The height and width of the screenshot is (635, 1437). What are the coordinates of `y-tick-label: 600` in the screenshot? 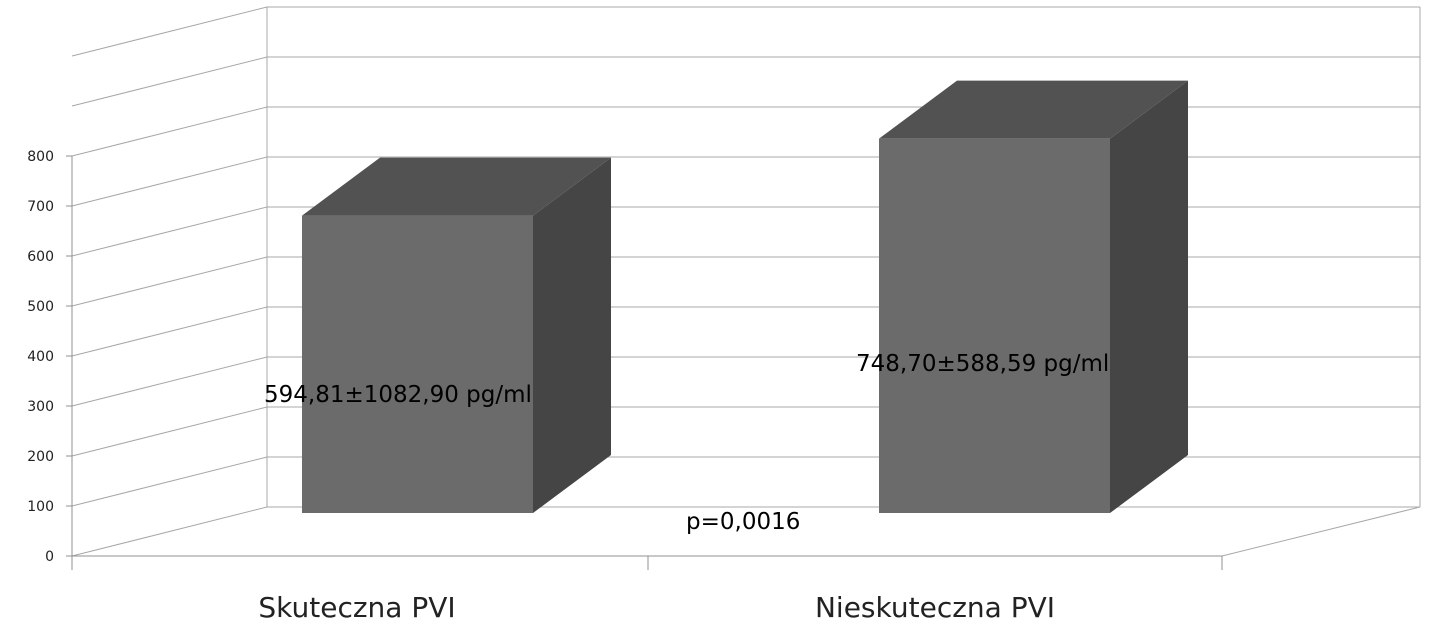 It's located at (40, 257).